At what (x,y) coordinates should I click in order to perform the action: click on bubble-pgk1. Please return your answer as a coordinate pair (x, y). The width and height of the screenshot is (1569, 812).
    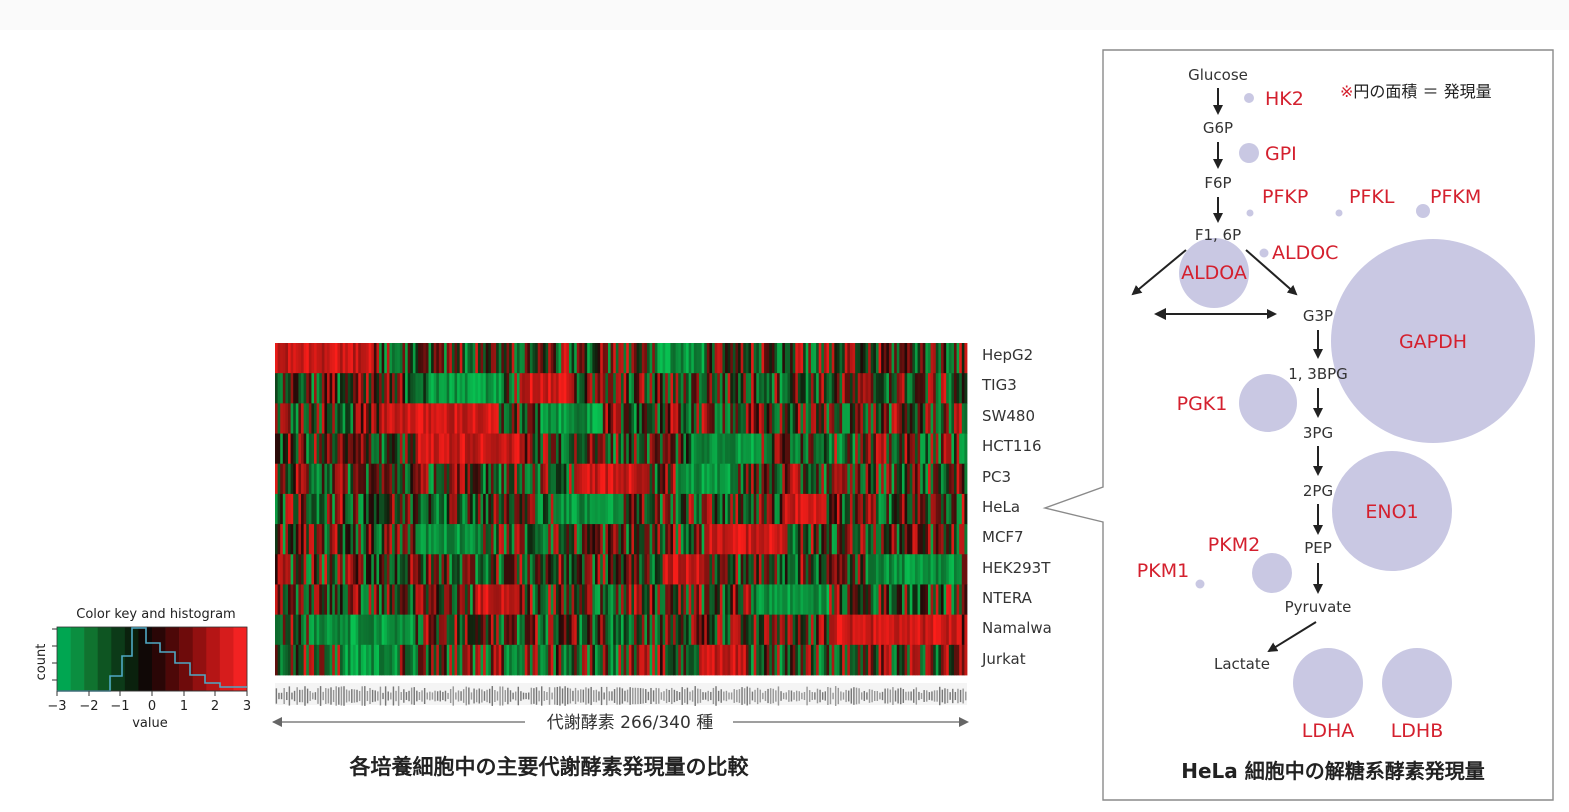
    Looking at the image, I should click on (1268, 403).